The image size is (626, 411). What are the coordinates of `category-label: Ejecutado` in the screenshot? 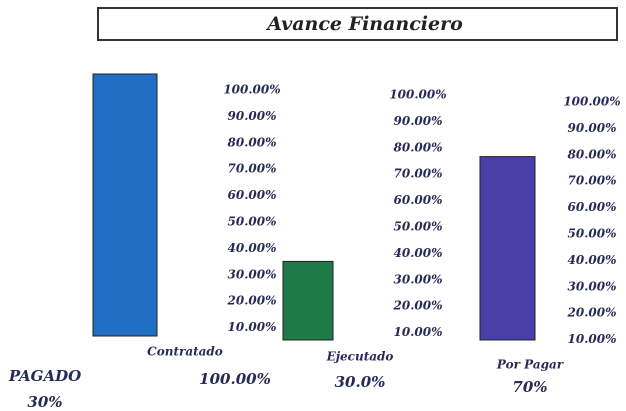 It's located at (360, 357).